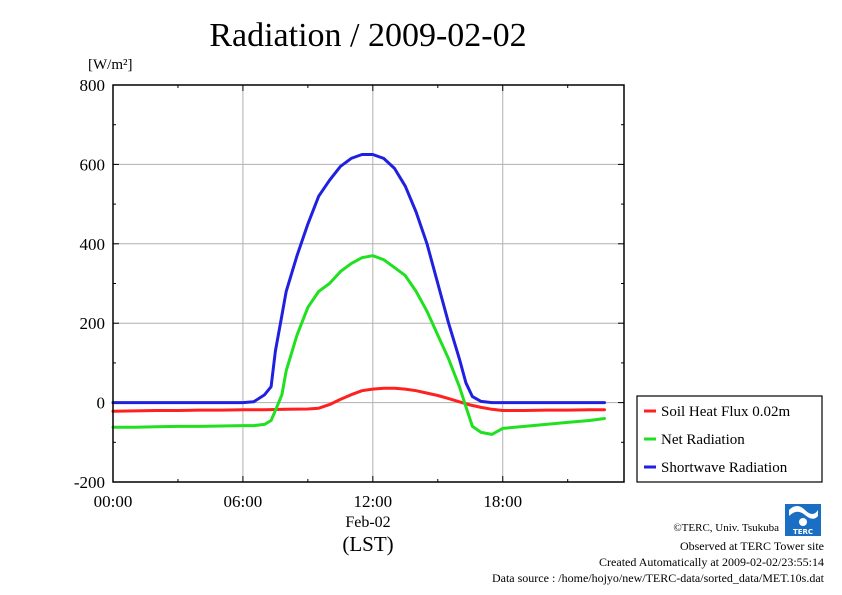  Describe the element at coordinates (726, 412) in the screenshot. I see `legend-label: Soil Heat Flux 0.02m` at that location.